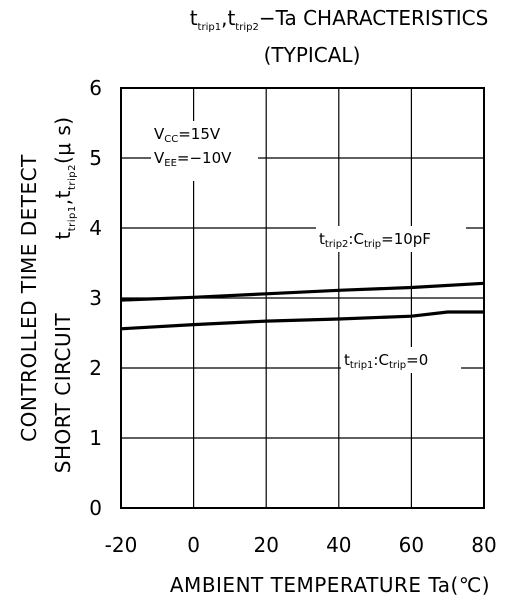  Describe the element at coordinates (95, 88) in the screenshot. I see `y-tick-label: 6` at that location.